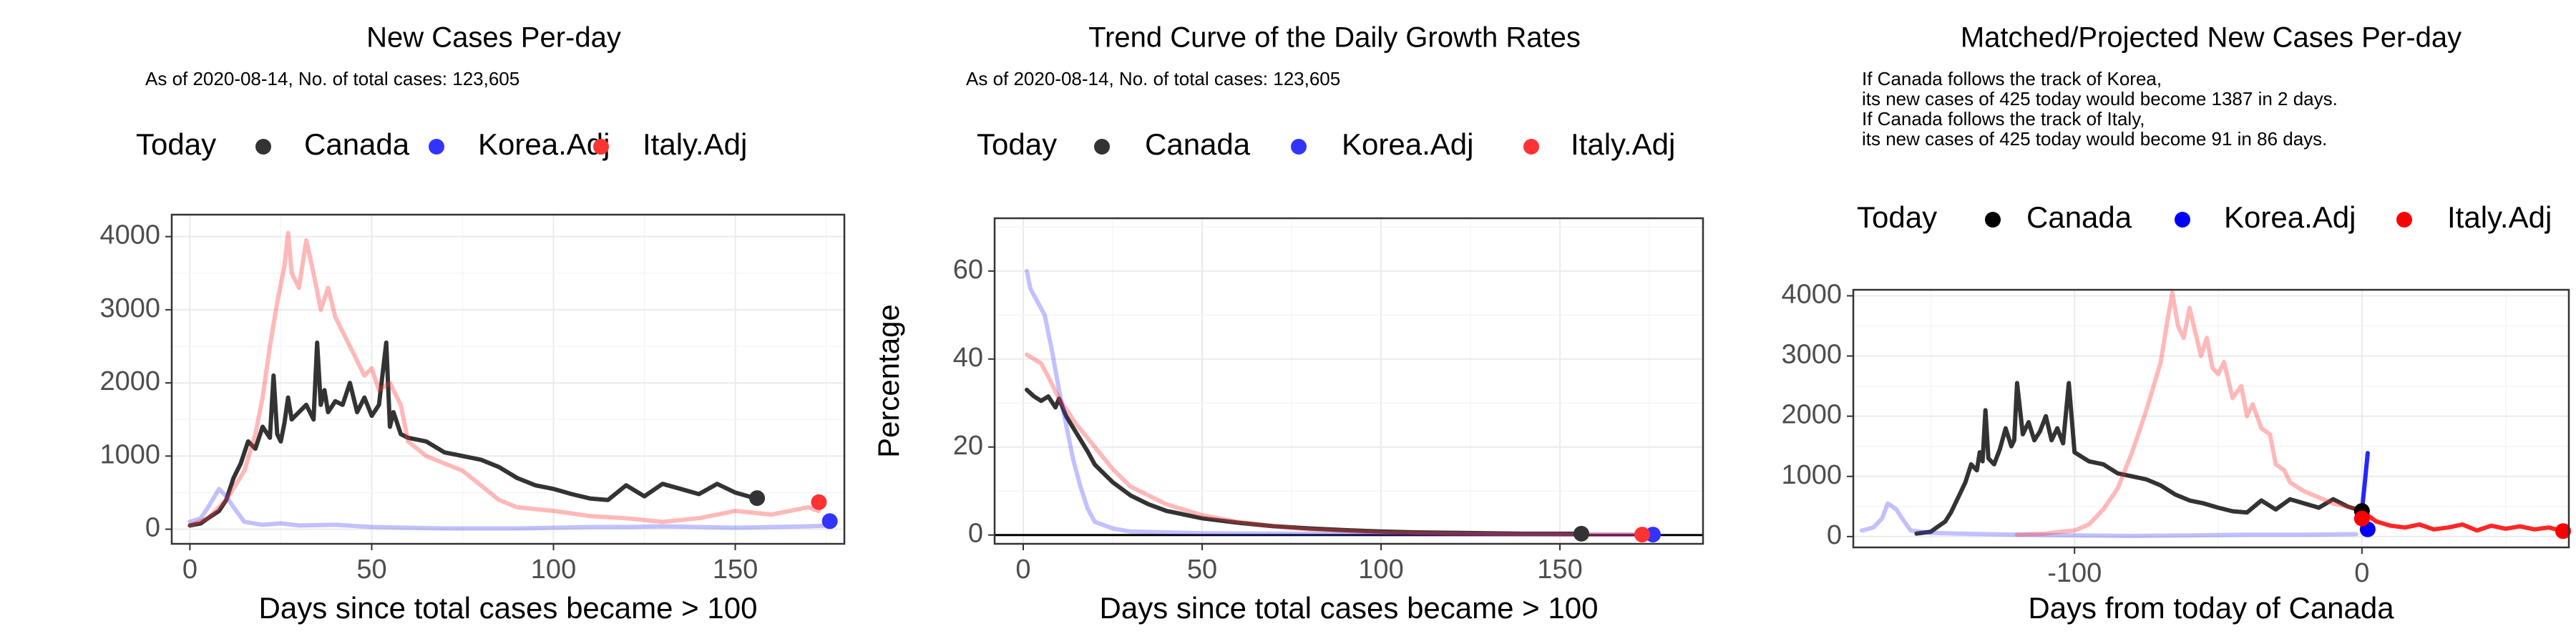 The height and width of the screenshot is (644, 2576). What do you see at coordinates (2074, 573) in the screenshot?
I see `x-tick-label: -100` at bounding box center [2074, 573].